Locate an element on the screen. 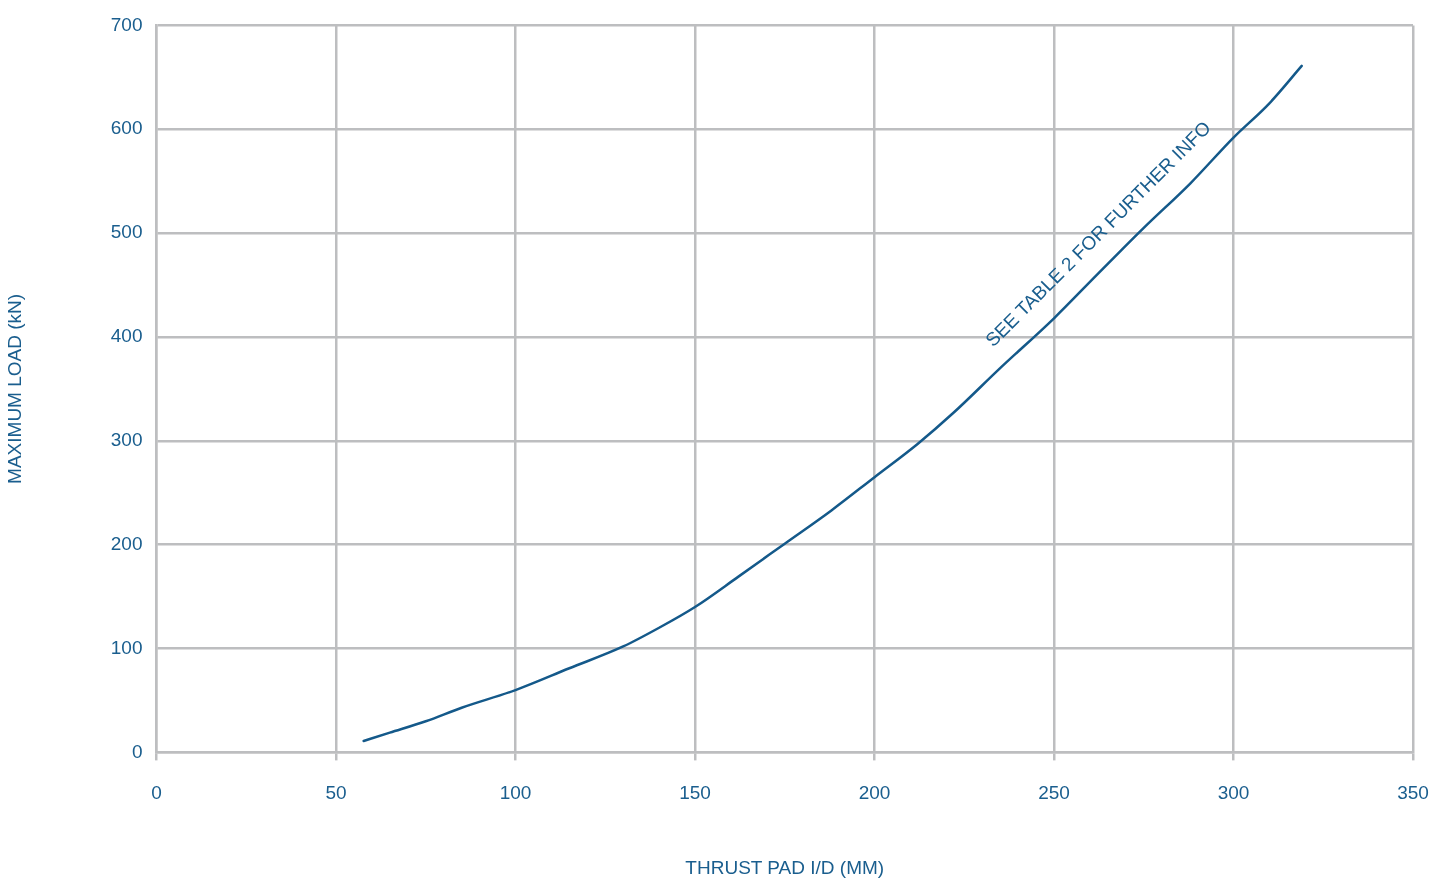 Image resolution: width=1451 pixels, height=888 pixels. x-tick-label: 0 is located at coordinates (156, 793).